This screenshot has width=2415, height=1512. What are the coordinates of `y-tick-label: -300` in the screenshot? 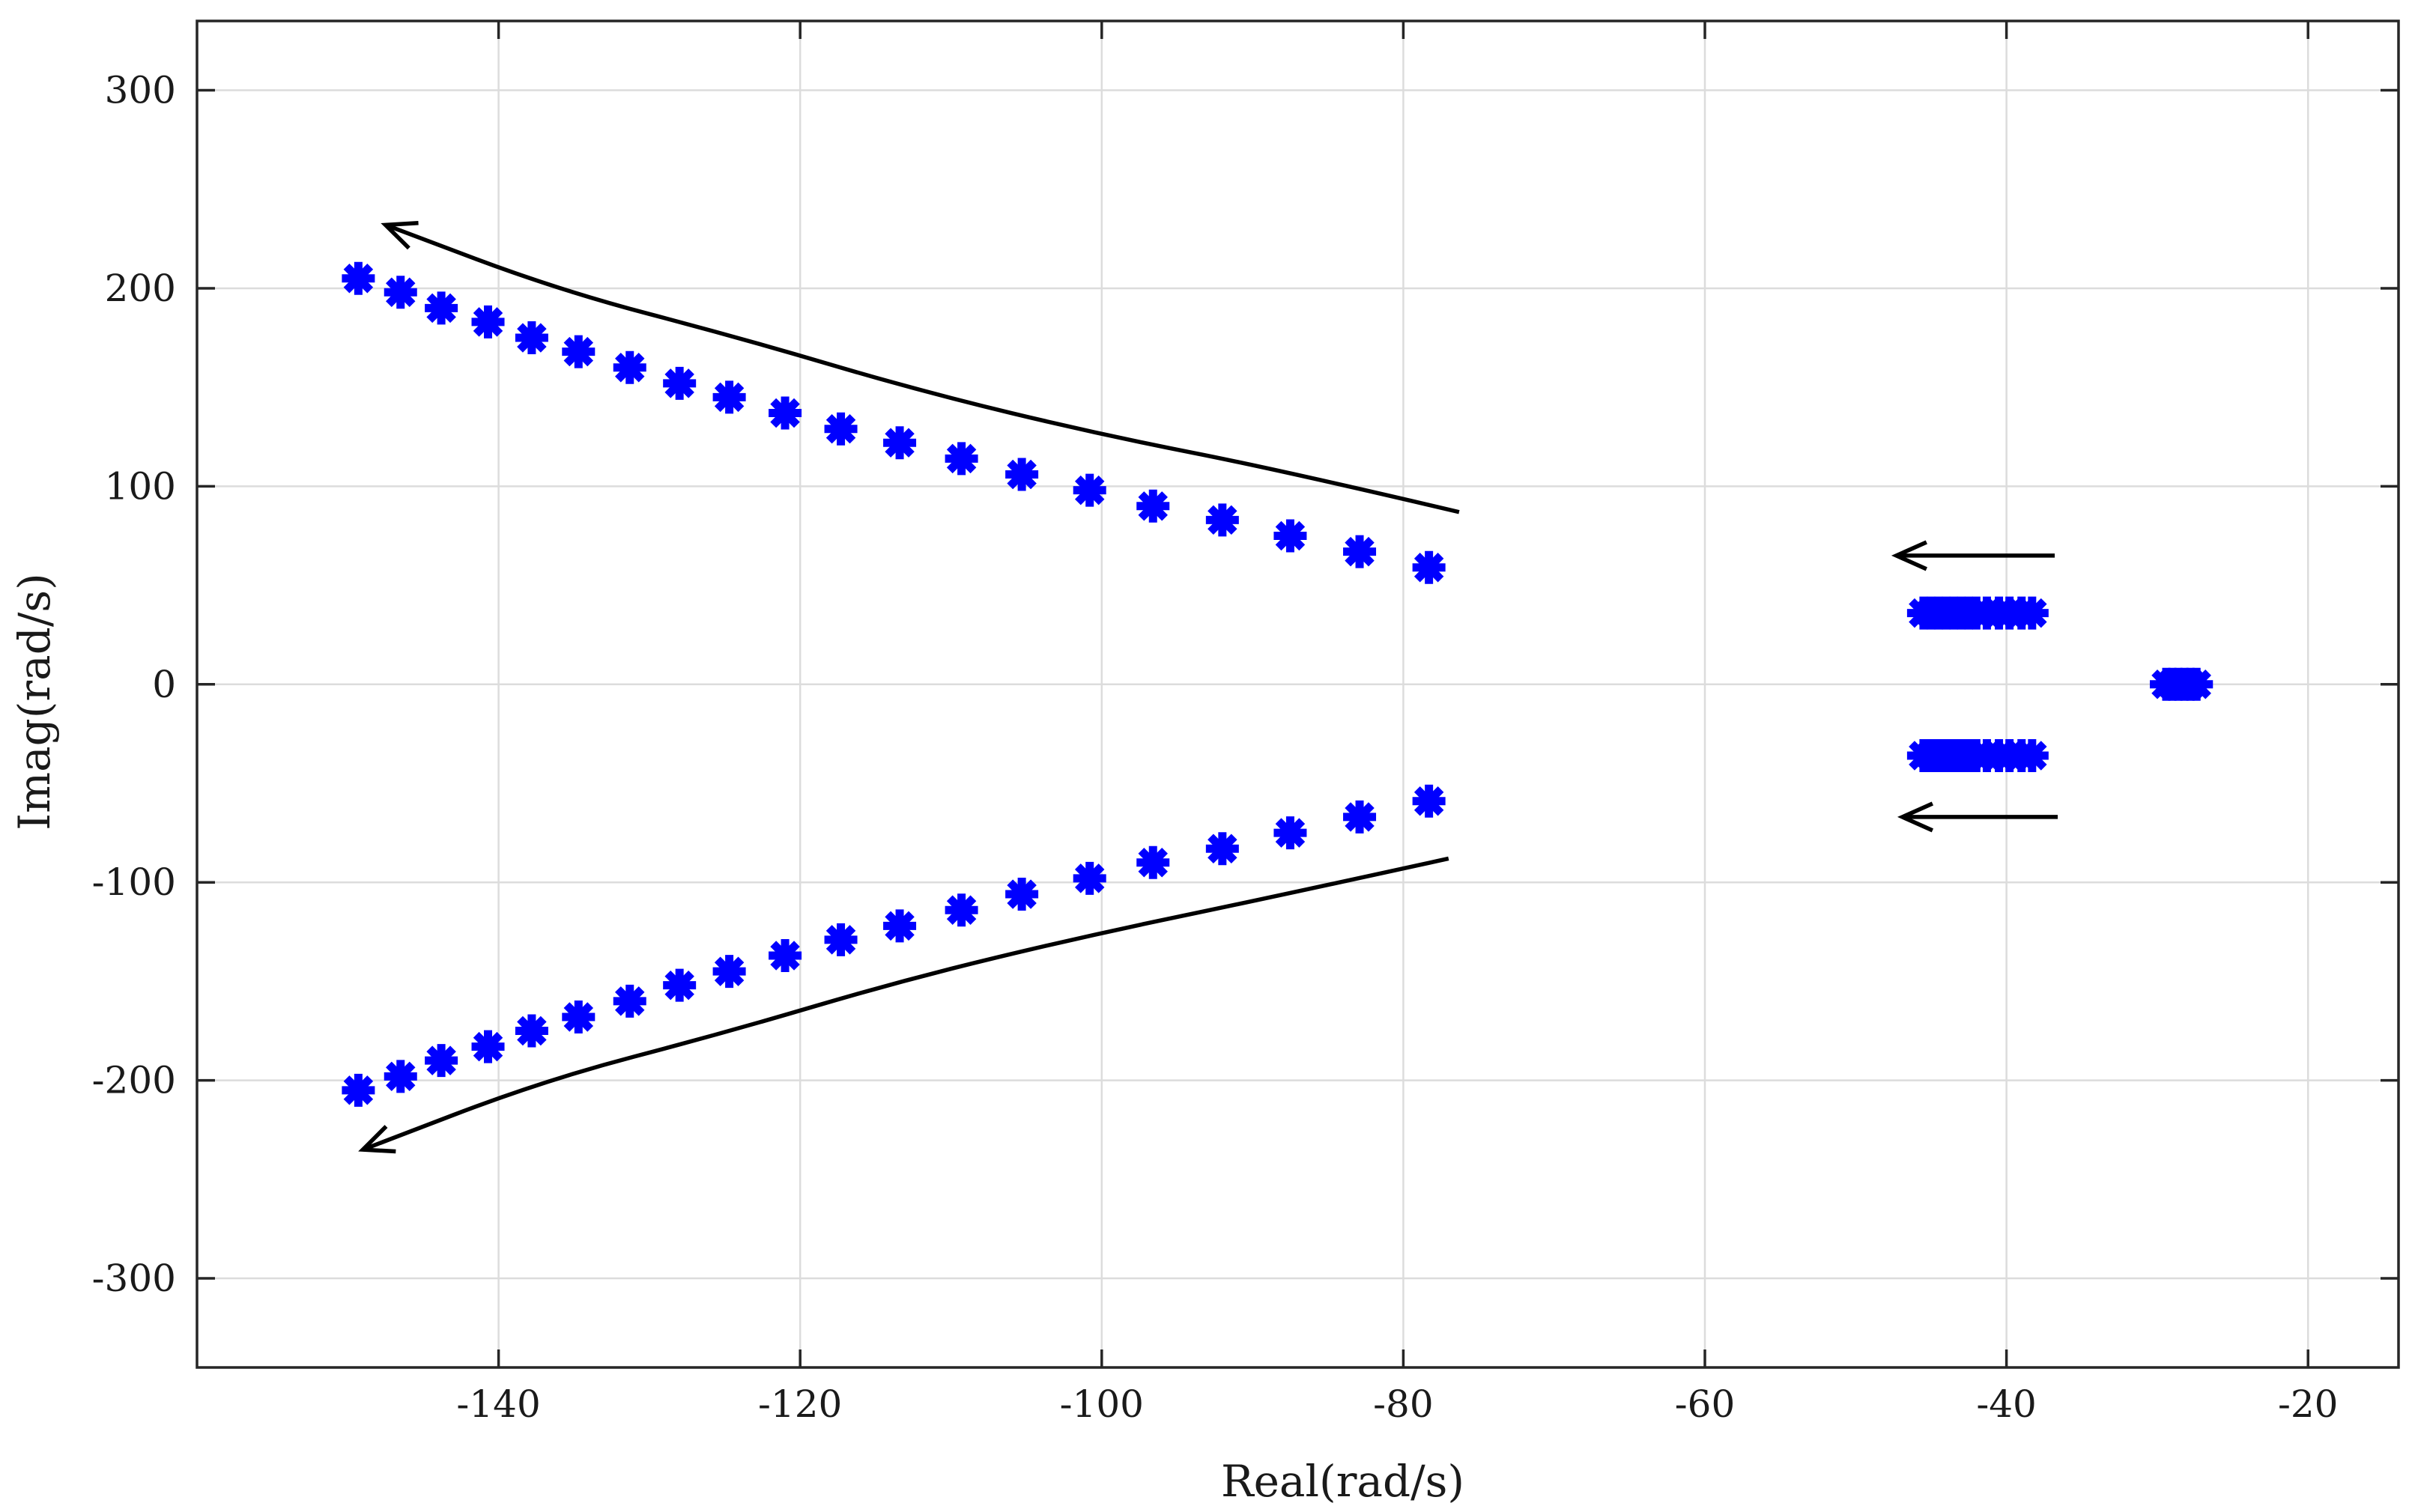 It's located at (134, 1278).